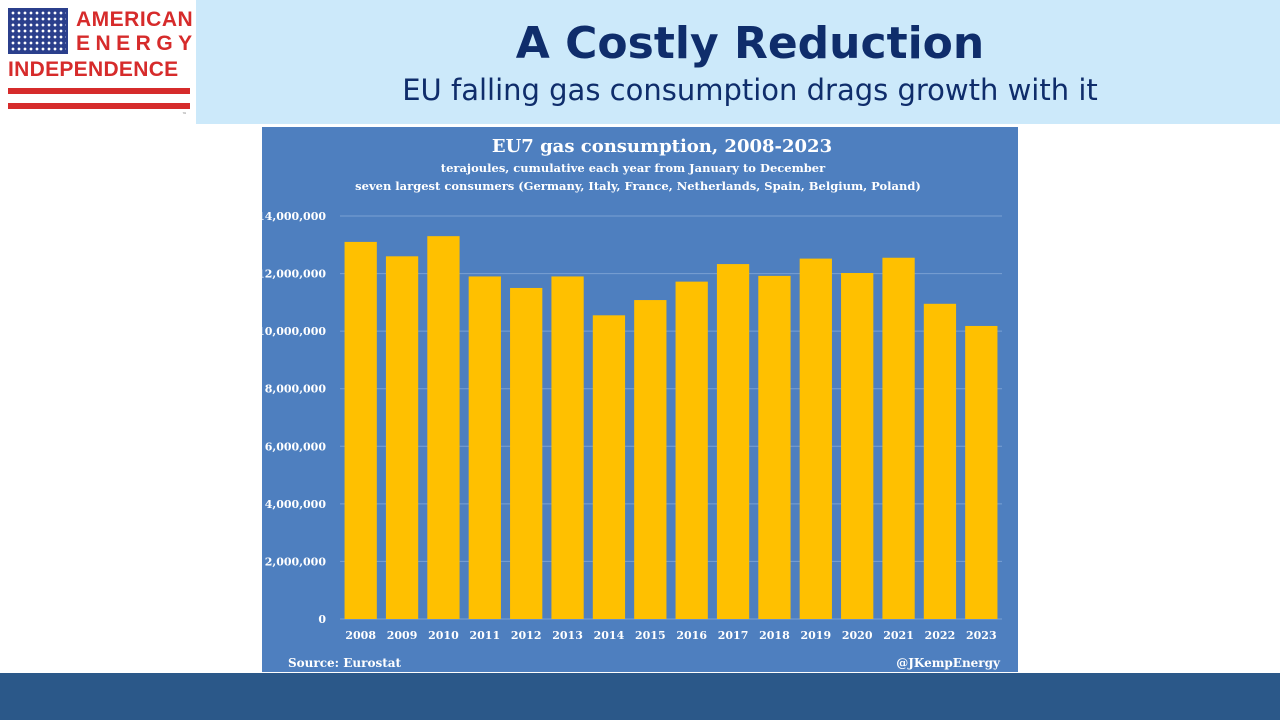 Image resolution: width=1280 pixels, height=720 pixels. Describe the element at coordinates (567, 635) in the screenshot. I see `x-tick-label: 2013` at that location.